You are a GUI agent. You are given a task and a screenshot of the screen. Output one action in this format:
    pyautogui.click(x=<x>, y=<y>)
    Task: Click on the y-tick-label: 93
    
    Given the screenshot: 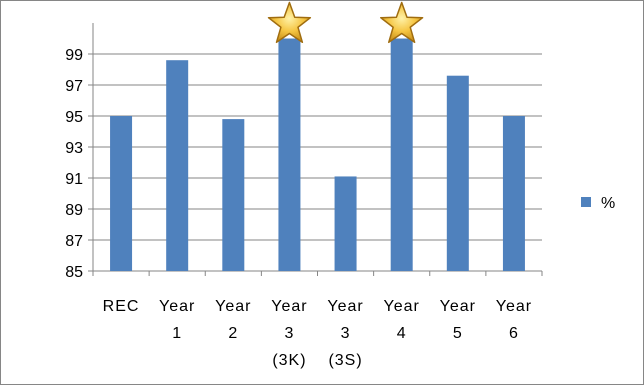 What is the action you would take?
    pyautogui.click(x=74, y=148)
    